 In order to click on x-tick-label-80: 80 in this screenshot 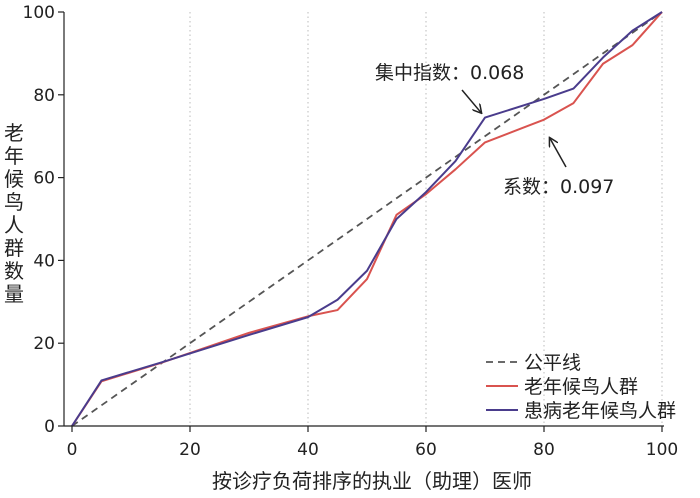, I will do `click(544, 450)`.